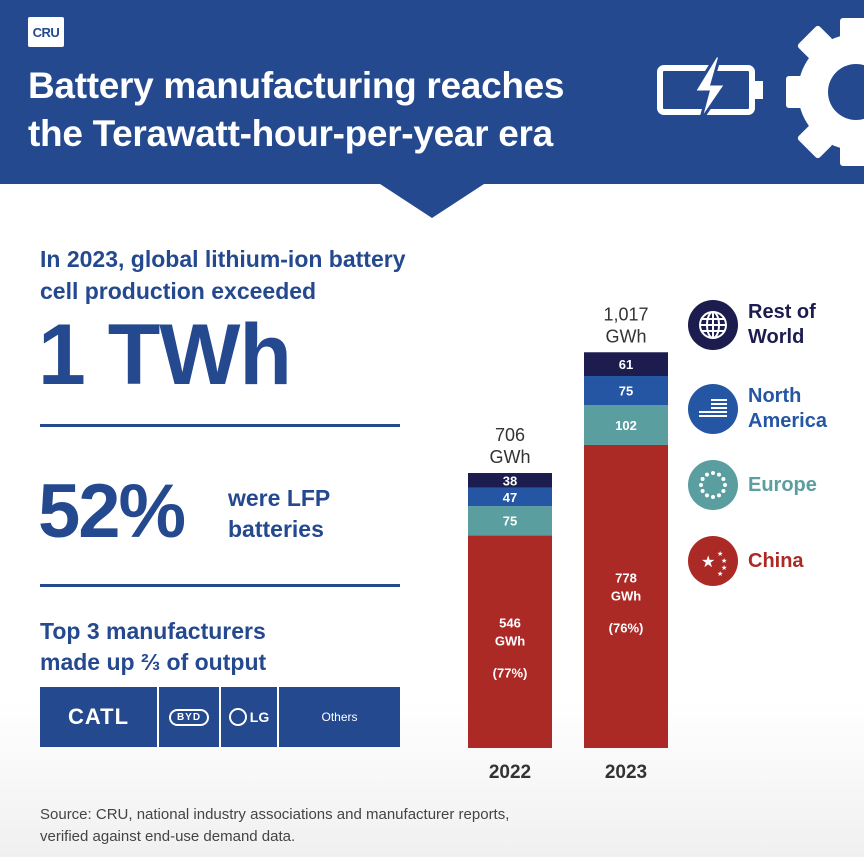 The image size is (864, 857). I want to click on x-tick-label: 2023, so click(626, 772).